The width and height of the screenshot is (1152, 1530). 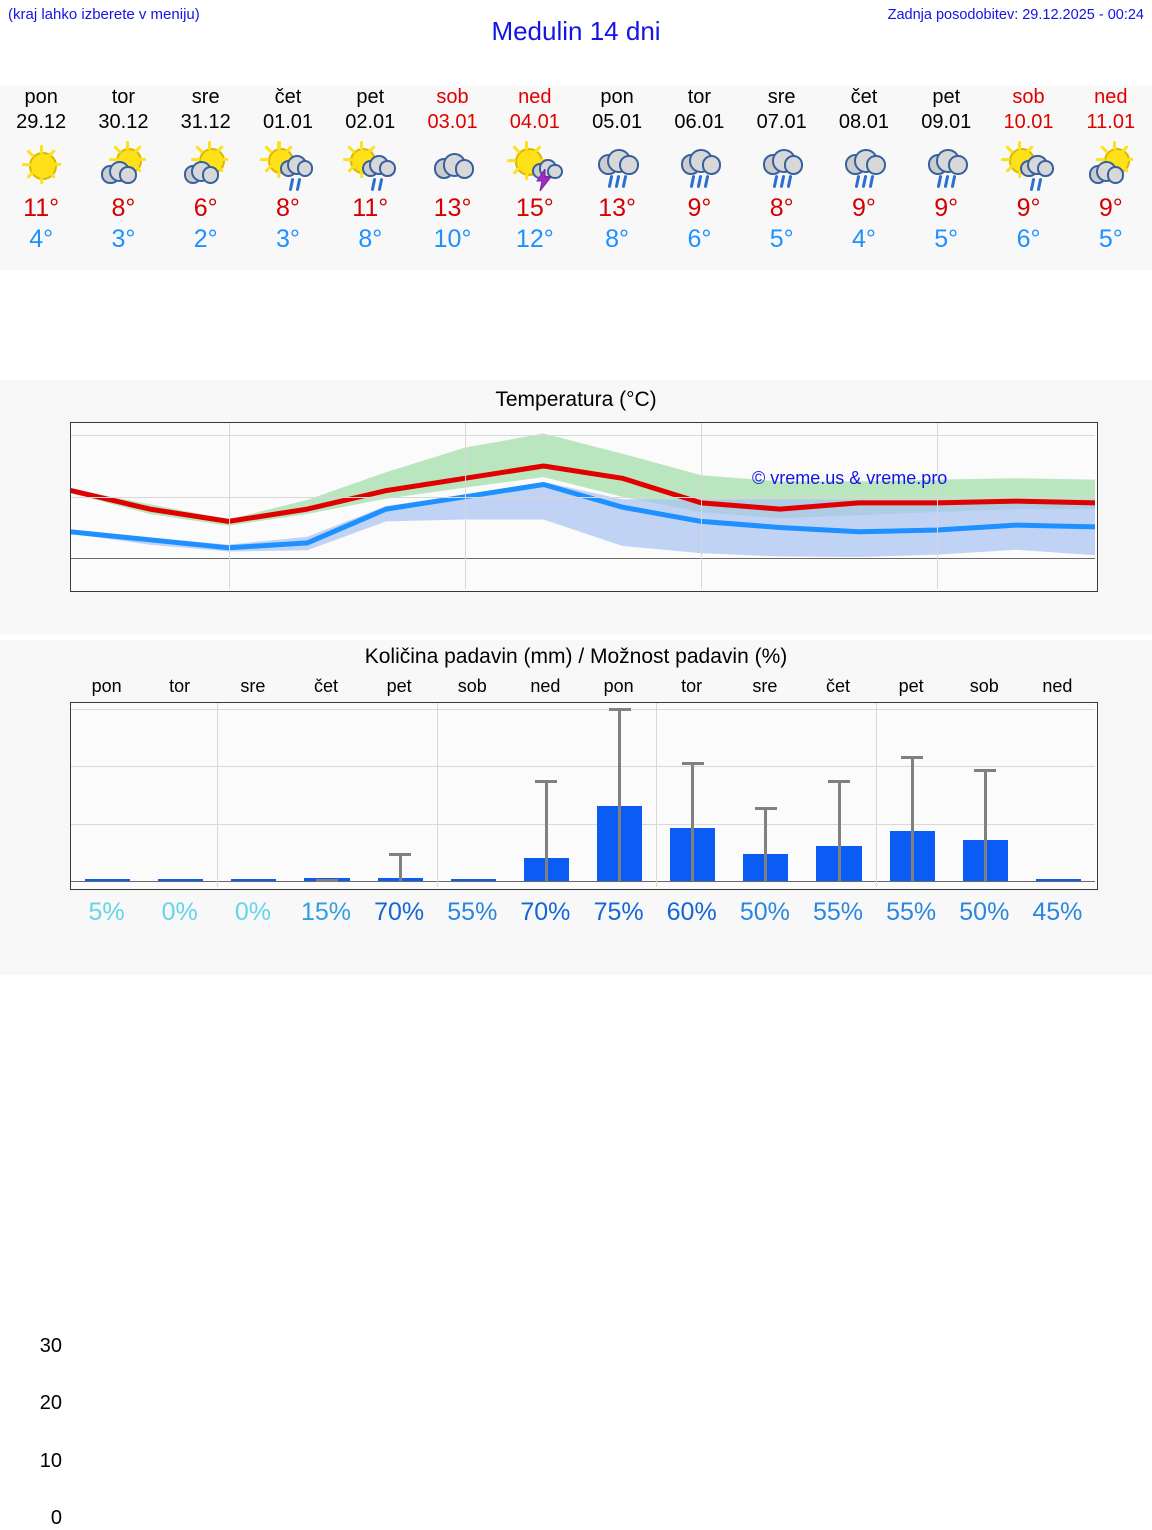 What do you see at coordinates (545, 912) in the screenshot?
I see `precipitation-probability: 70%` at bounding box center [545, 912].